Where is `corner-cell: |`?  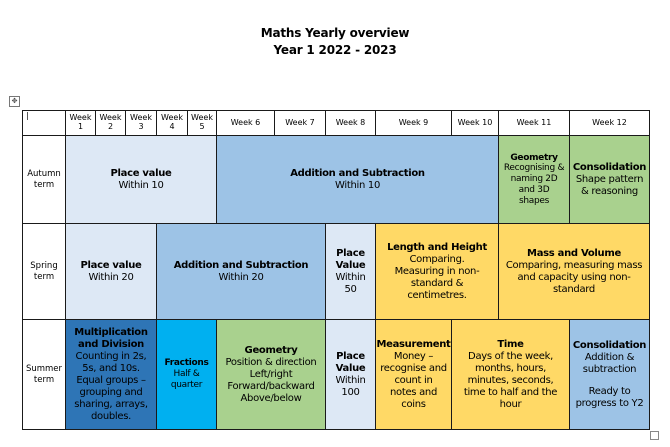
corner-cell: | is located at coordinates (44, 123).